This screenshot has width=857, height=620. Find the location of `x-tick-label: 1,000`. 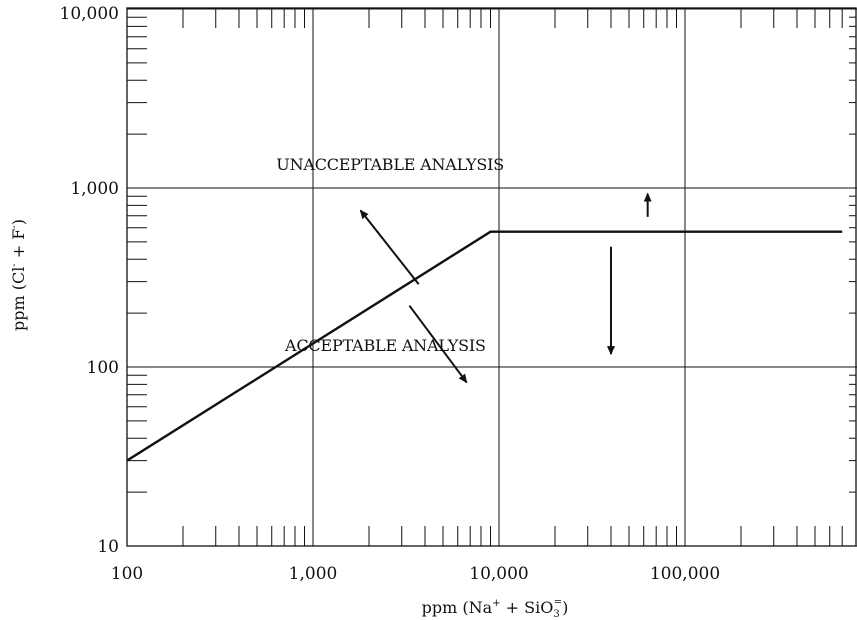

x-tick-label: 1,000 is located at coordinates (313, 574).